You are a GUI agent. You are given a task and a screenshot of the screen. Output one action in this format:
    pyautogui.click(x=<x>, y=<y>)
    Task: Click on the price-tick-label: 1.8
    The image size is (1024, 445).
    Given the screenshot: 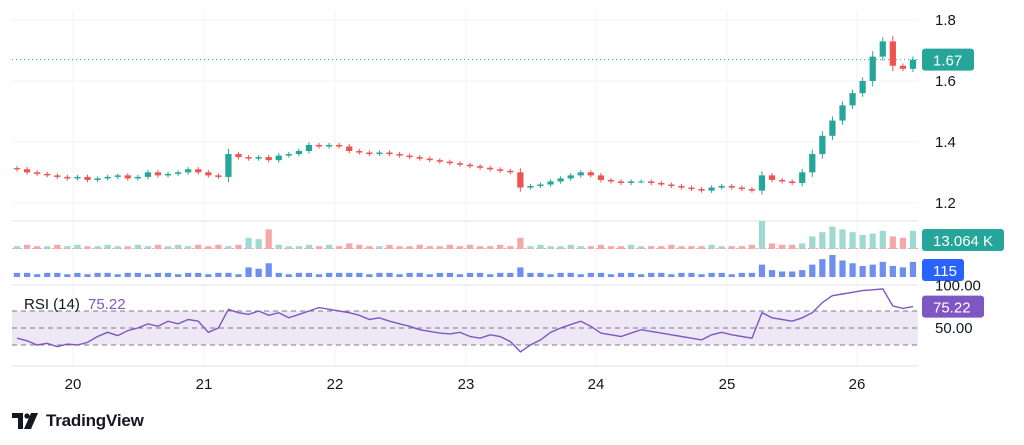 What is the action you would take?
    pyautogui.click(x=945, y=20)
    